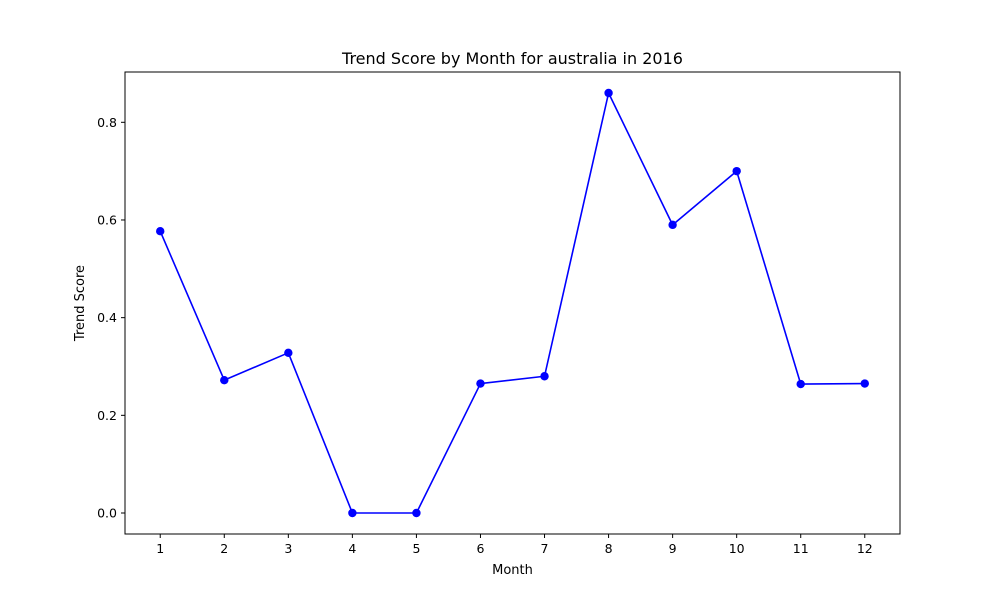  What do you see at coordinates (673, 548) in the screenshot?
I see `x-tick-label: 9` at bounding box center [673, 548].